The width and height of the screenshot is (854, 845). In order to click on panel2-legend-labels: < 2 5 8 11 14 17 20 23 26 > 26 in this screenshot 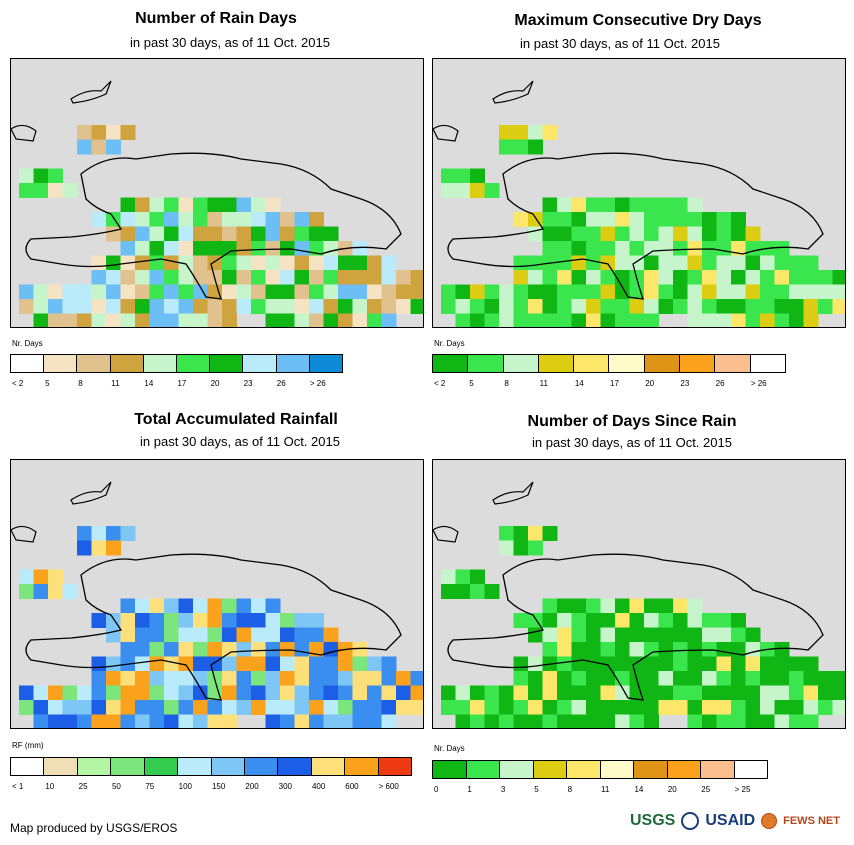, I will do `click(608, 383)`.